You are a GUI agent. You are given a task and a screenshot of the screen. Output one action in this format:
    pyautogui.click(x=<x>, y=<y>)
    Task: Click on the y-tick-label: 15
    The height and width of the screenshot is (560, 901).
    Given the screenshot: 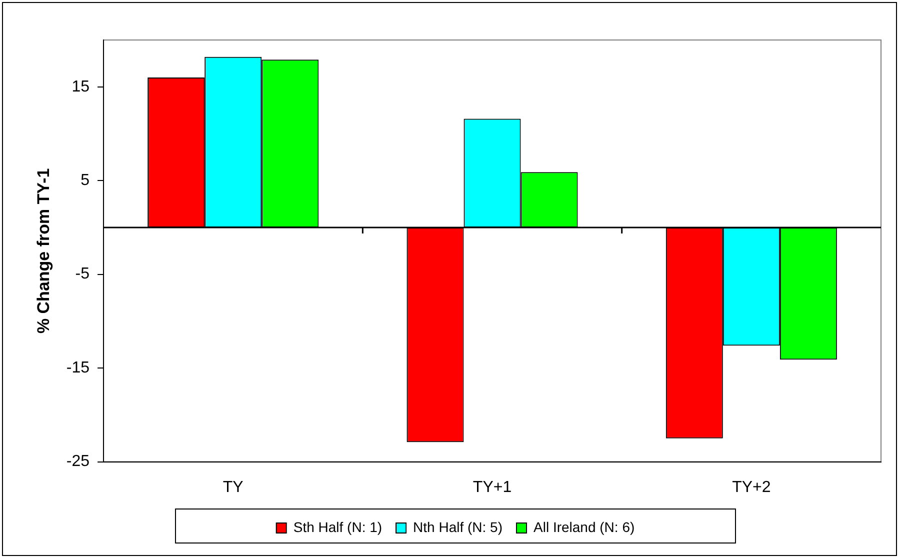 What is the action you would take?
    pyautogui.click(x=81, y=87)
    